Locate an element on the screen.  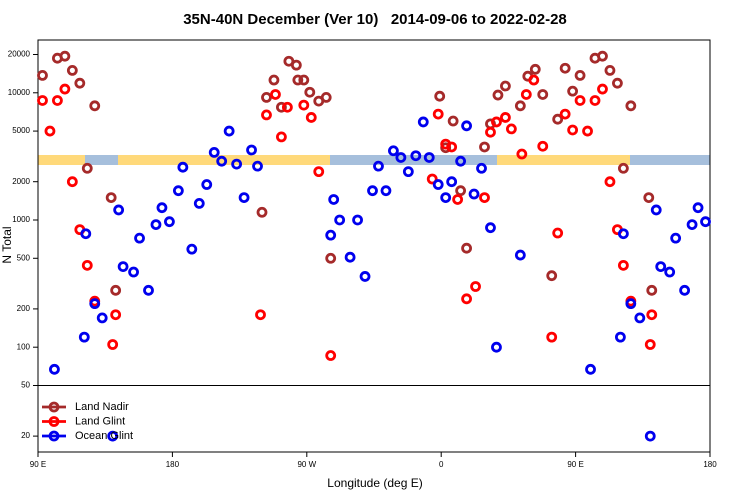
x-axis-label: Longitude (deg E) is located at coordinates (374, 483).